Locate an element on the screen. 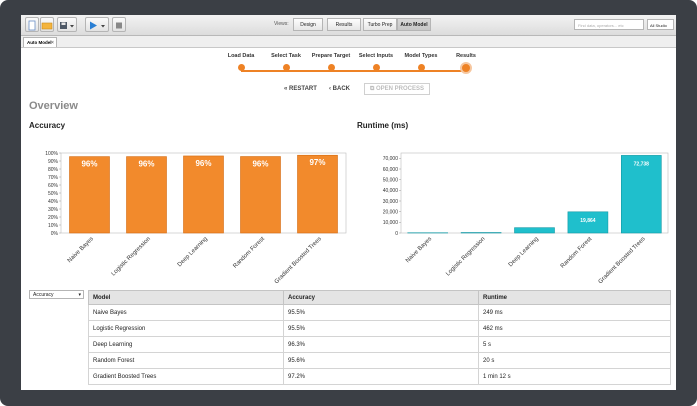  y-tick-label: 70% is located at coordinates (53, 178).